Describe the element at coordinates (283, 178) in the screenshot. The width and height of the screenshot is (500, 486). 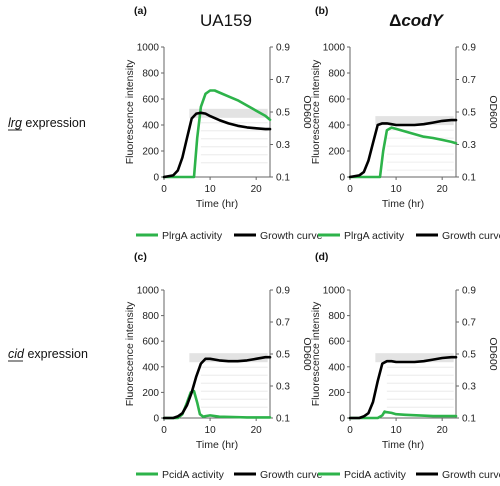
I see `panel-a-ytick-right-label: 0.1` at that location.